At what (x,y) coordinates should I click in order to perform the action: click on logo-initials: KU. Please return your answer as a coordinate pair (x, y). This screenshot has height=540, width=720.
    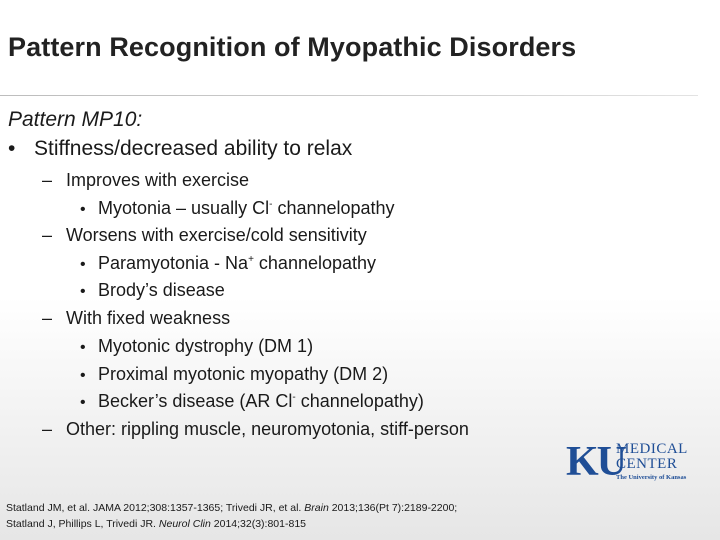
    Looking at the image, I should click on (596, 462).